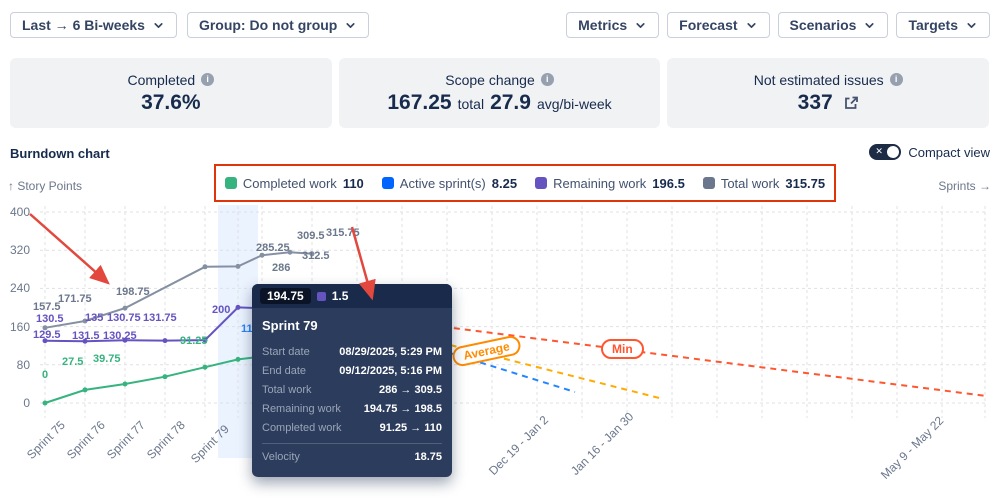 The height and width of the screenshot is (502, 999). I want to click on not-estimated-count: 337, so click(815, 102).